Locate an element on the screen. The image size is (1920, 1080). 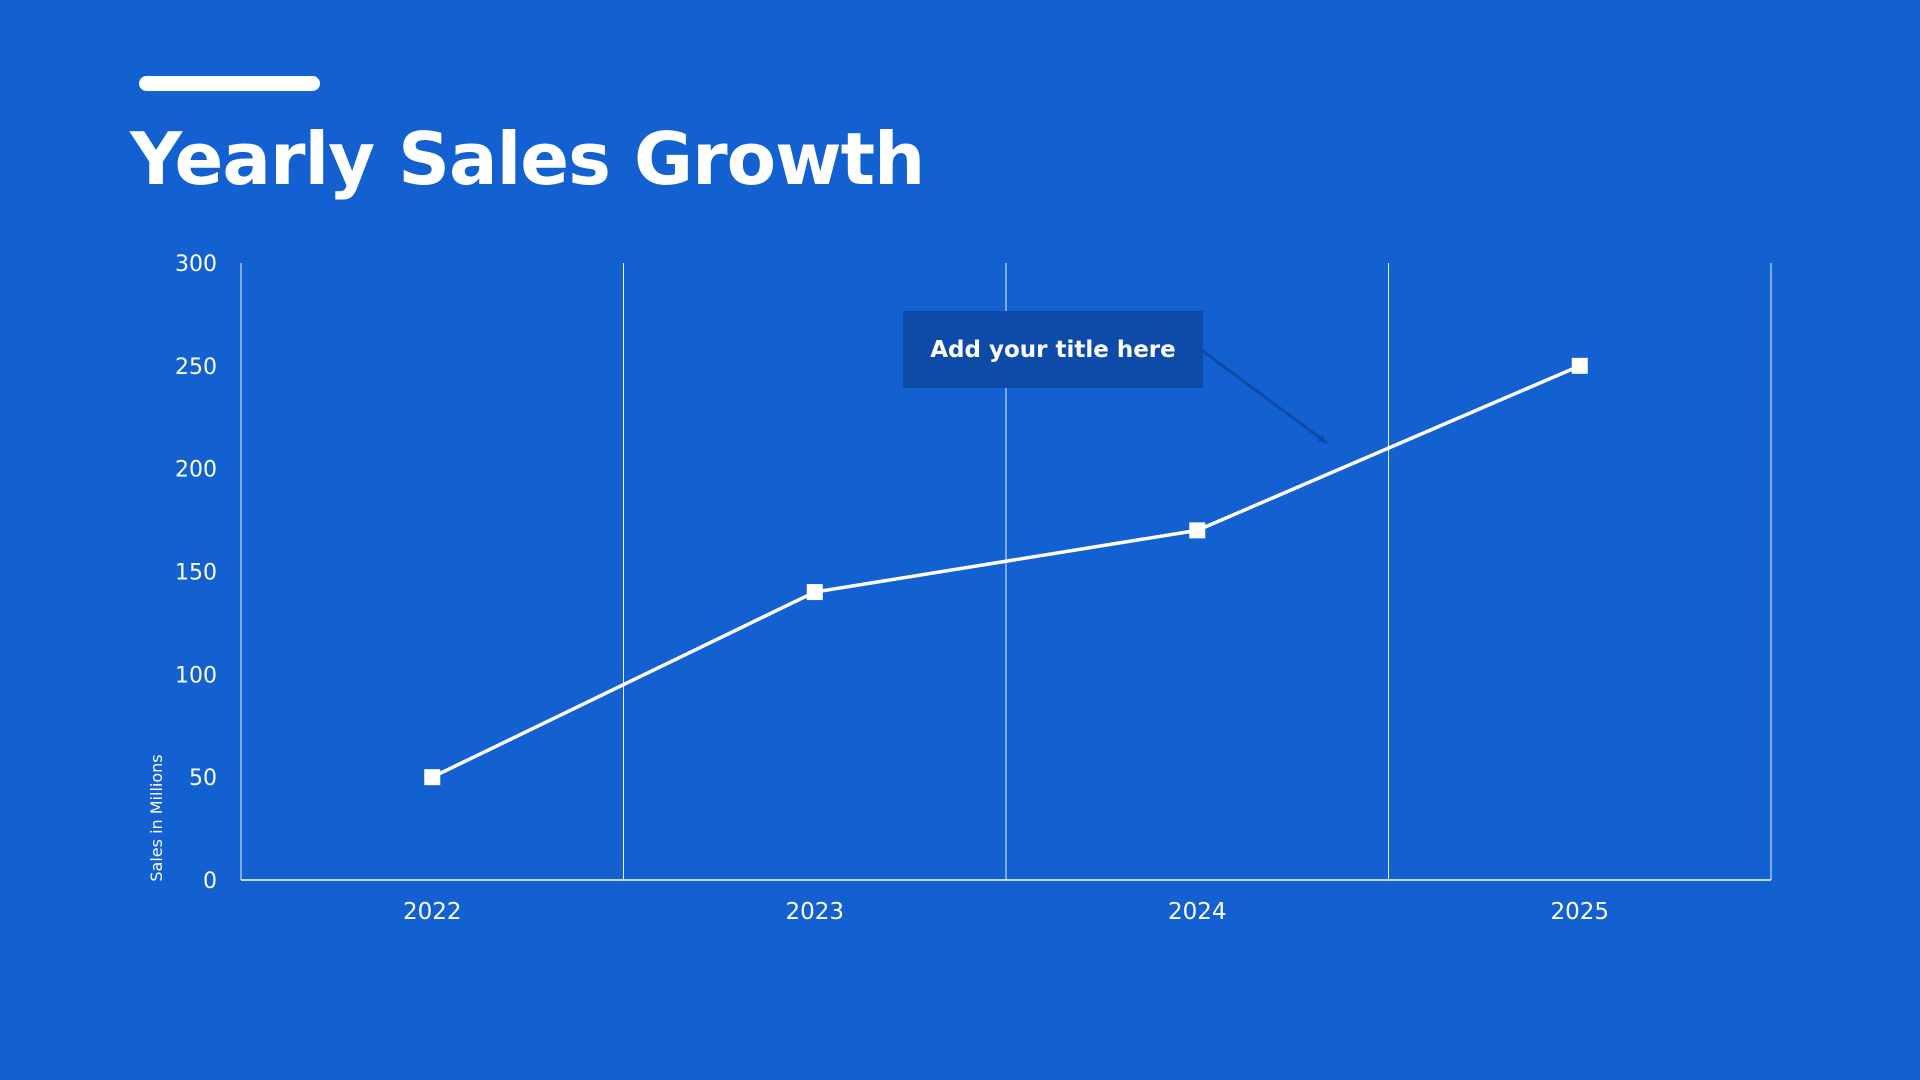
data-point-2022 is located at coordinates (432, 777).